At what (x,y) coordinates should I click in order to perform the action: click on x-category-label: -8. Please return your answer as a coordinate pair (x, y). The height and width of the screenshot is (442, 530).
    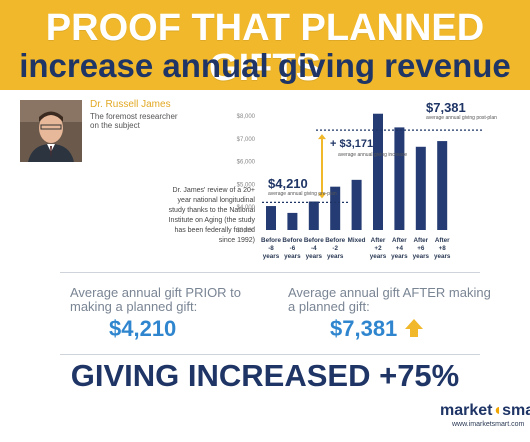
    Looking at the image, I should click on (271, 248).